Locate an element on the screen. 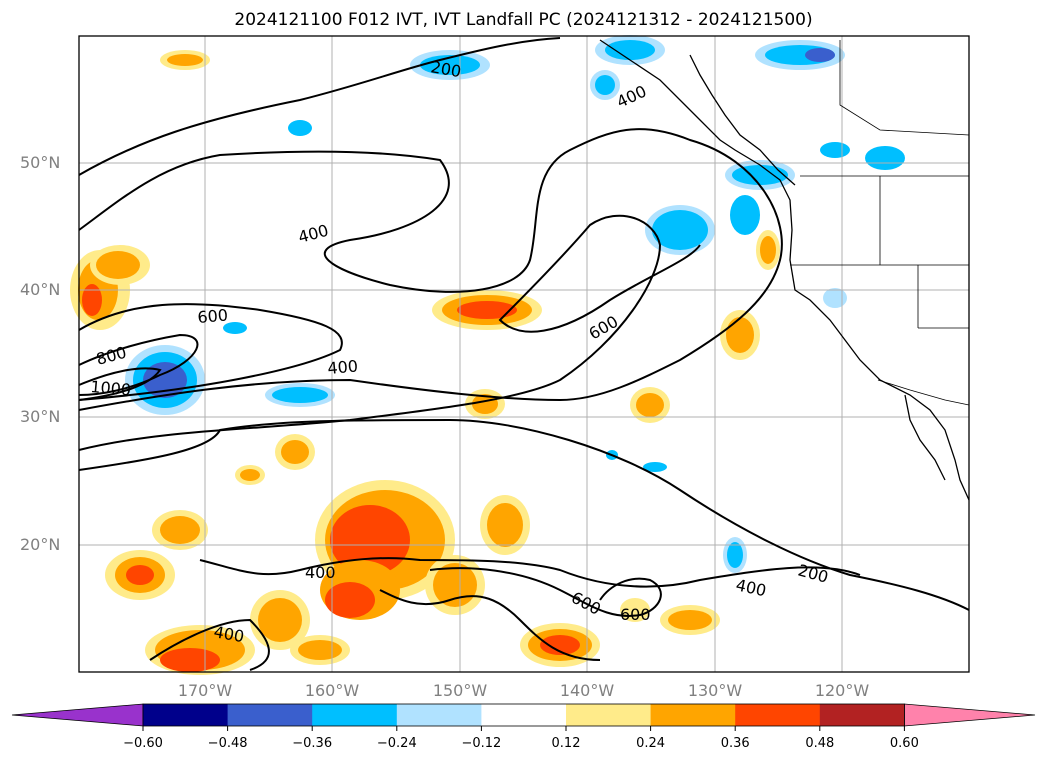  colorbar-tick-label: 0.48 is located at coordinates (820, 743).